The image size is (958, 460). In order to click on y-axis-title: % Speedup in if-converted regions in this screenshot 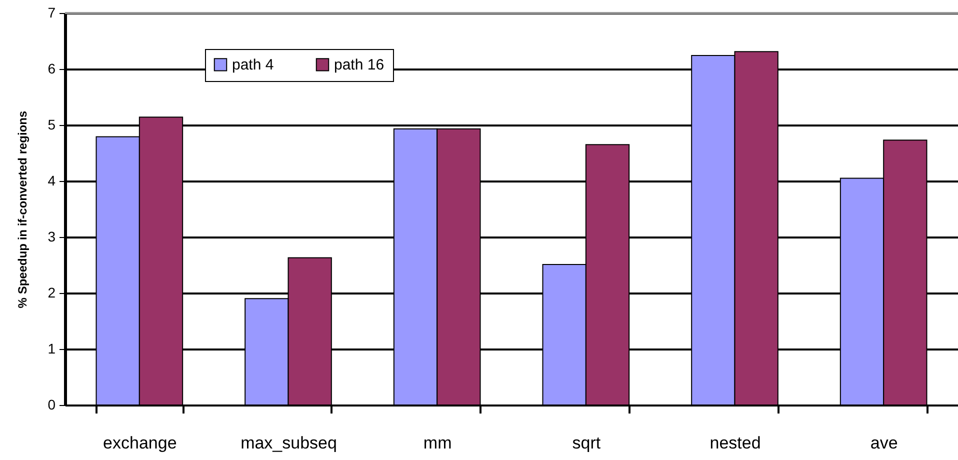, I will do `click(23, 209)`.